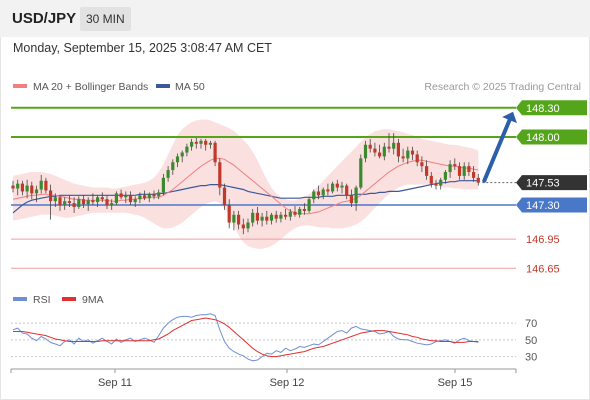  What do you see at coordinates (497, 150) in the screenshot?
I see `projection-arrow-shaft` at bounding box center [497, 150].